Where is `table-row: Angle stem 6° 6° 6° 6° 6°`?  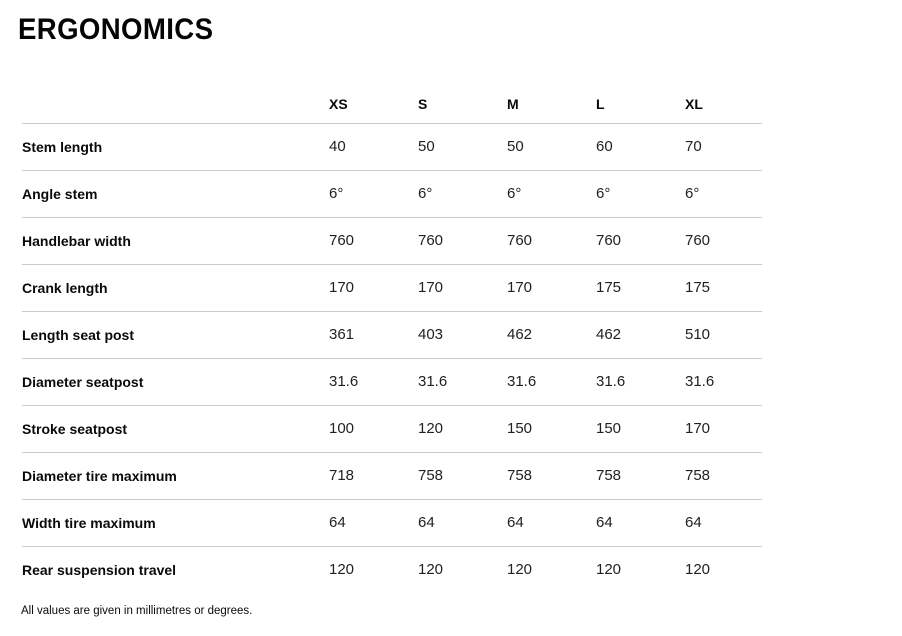
table-row: Angle stem 6° 6° 6° 6° 6° is located at coordinates (392, 194).